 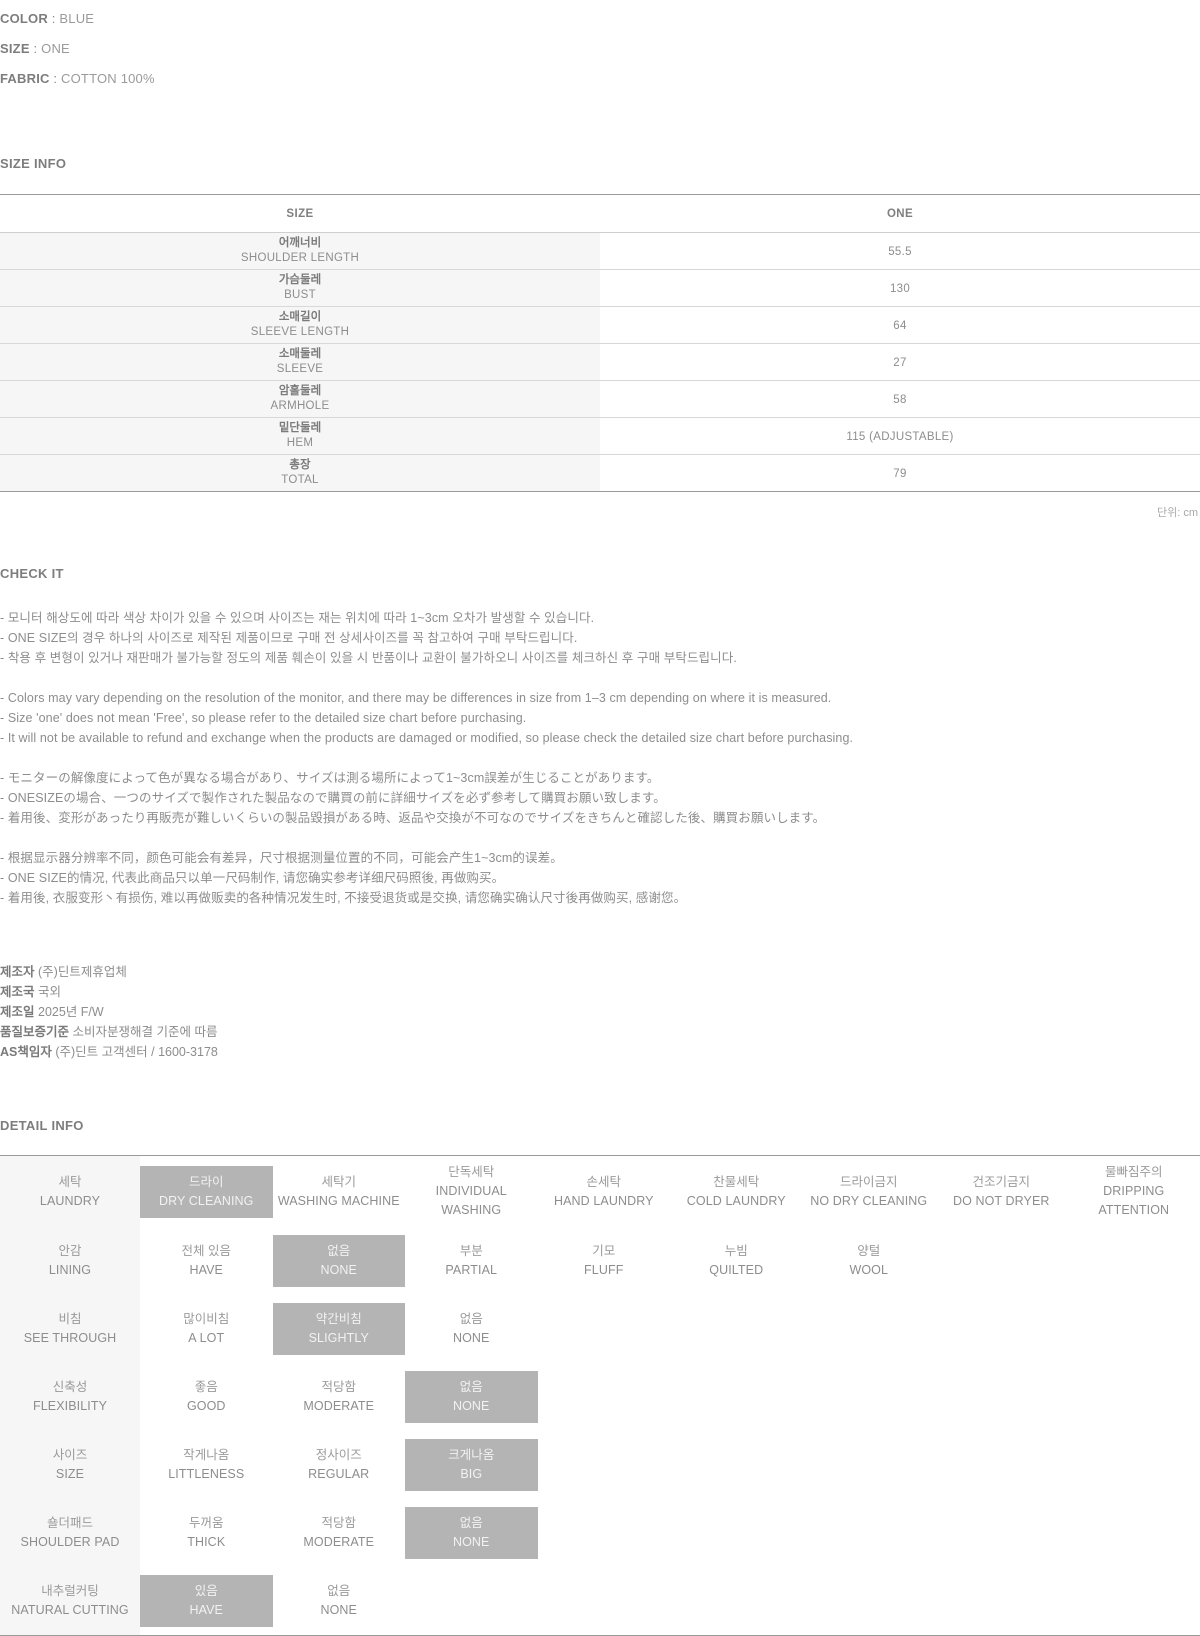 What do you see at coordinates (24, 18) in the screenshot?
I see `spec-key: COLOR` at bounding box center [24, 18].